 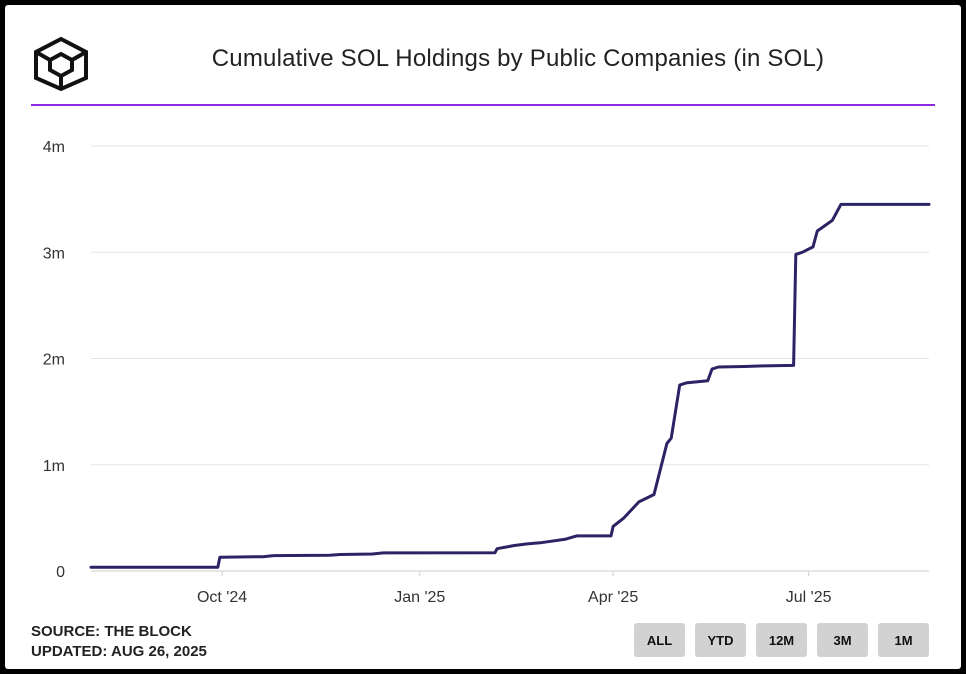 I want to click on footer-source: SOURCE: THE BLOCK UPDATED: AUG 26, 2025, so click(x=119, y=642).